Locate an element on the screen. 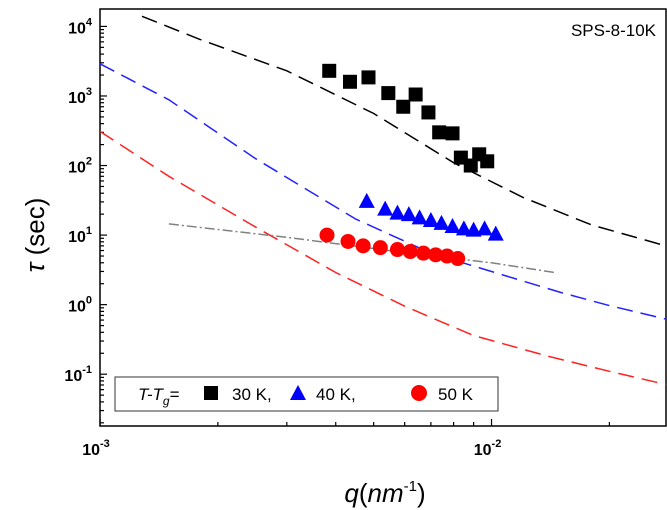 The image size is (667, 510). legend-prefix-sub: g is located at coordinates (166, 401).